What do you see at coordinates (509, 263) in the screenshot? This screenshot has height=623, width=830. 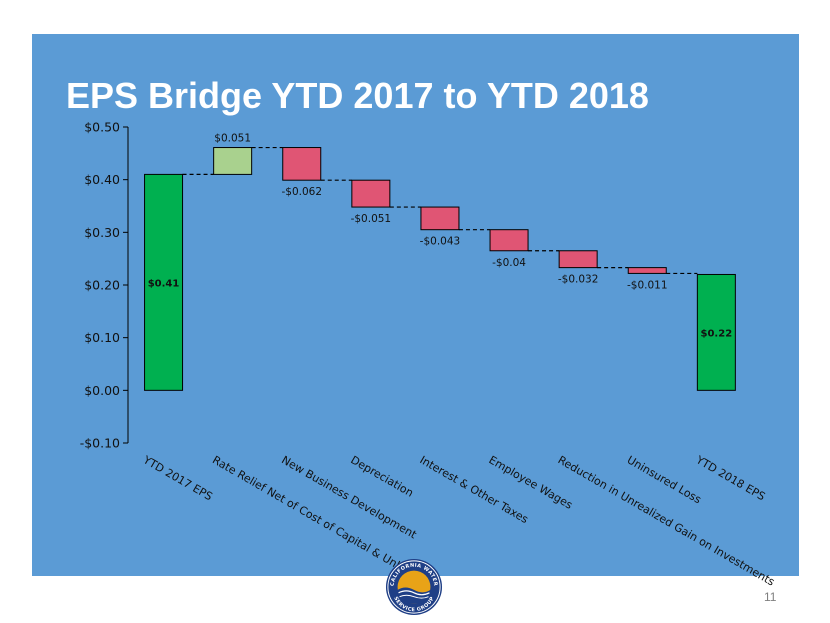 I see `data-label: -$0.04` at bounding box center [509, 263].